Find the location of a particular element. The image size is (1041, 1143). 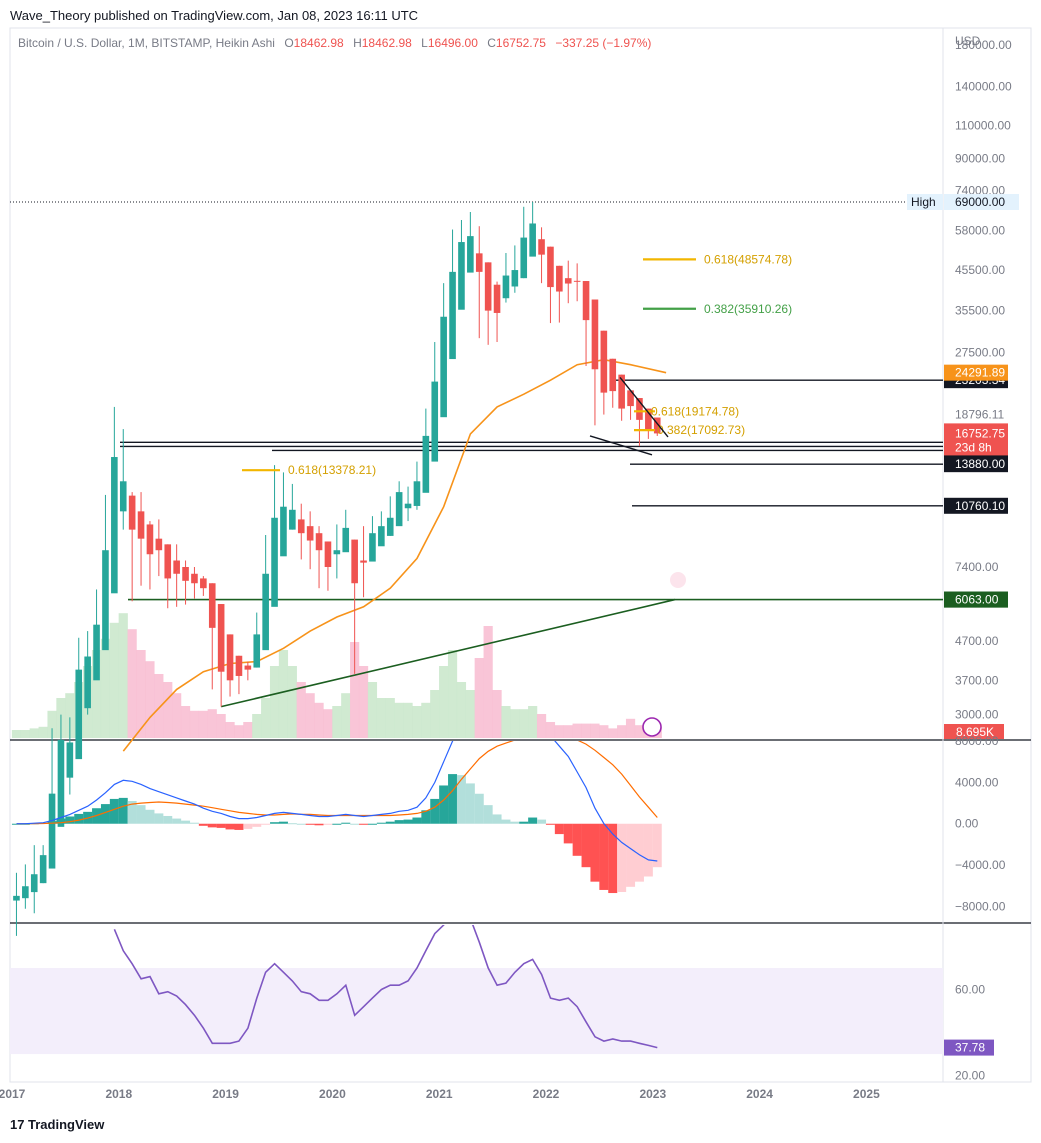

price-tick-label: 4700.00 is located at coordinates (977, 641).